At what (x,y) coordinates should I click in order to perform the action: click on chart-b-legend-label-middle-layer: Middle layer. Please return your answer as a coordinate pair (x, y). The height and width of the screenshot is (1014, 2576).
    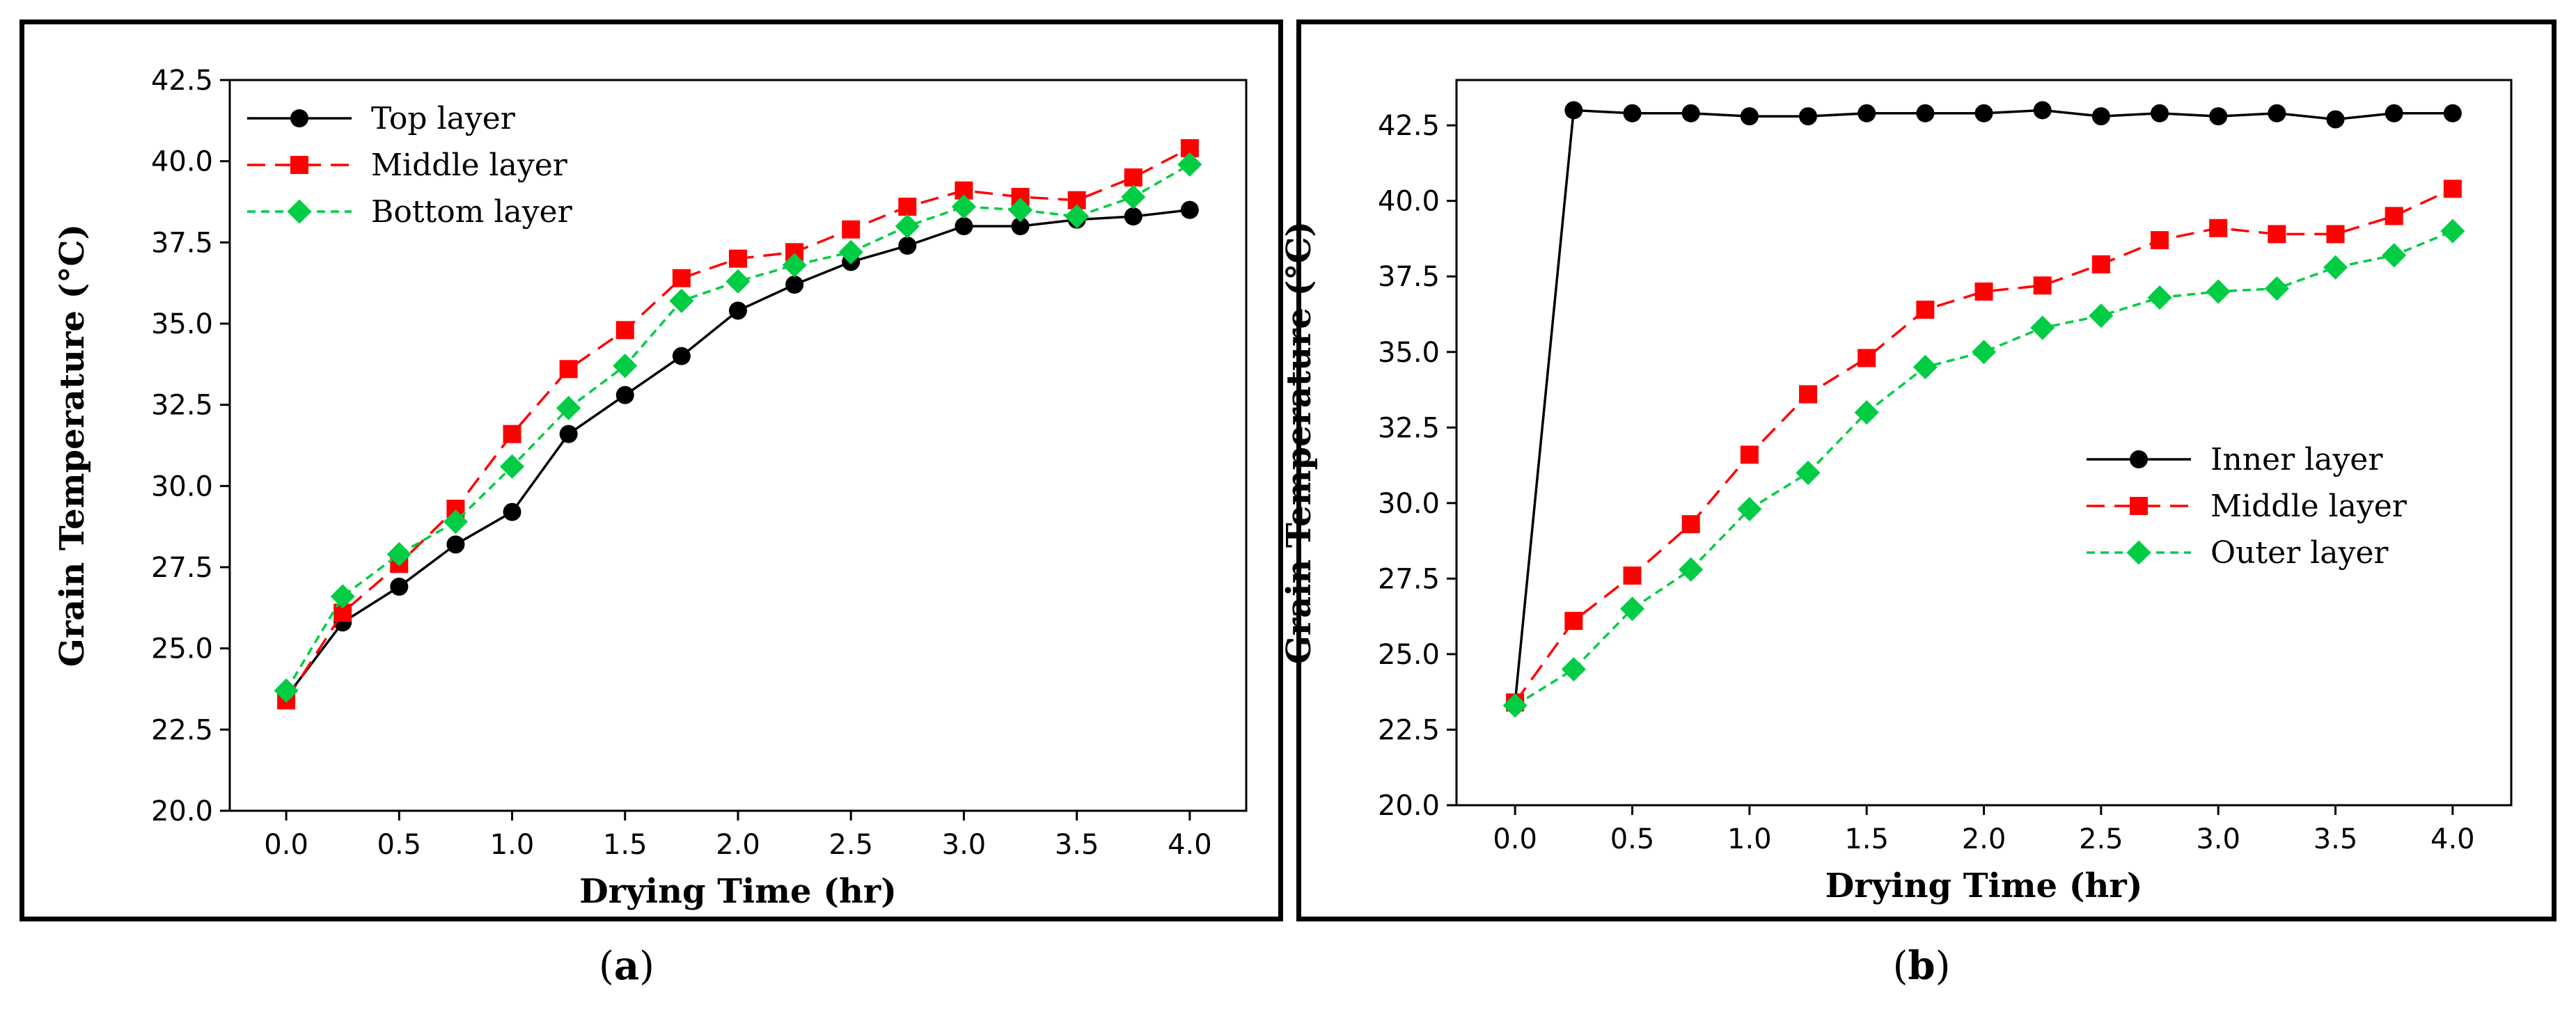
    Looking at the image, I should click on (2309, 506).